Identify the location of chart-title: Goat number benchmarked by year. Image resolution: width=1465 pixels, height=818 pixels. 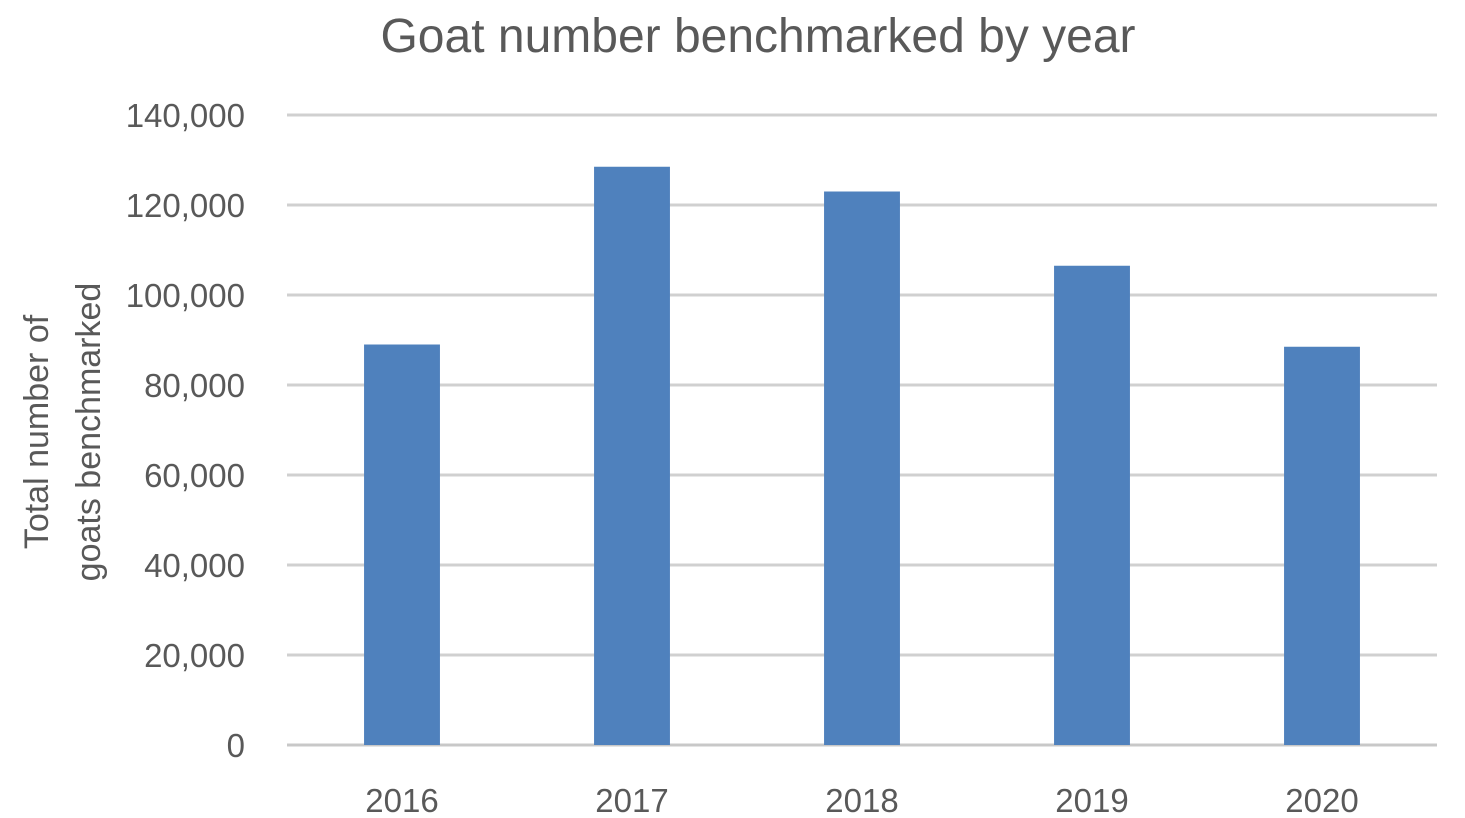
(757, 36).